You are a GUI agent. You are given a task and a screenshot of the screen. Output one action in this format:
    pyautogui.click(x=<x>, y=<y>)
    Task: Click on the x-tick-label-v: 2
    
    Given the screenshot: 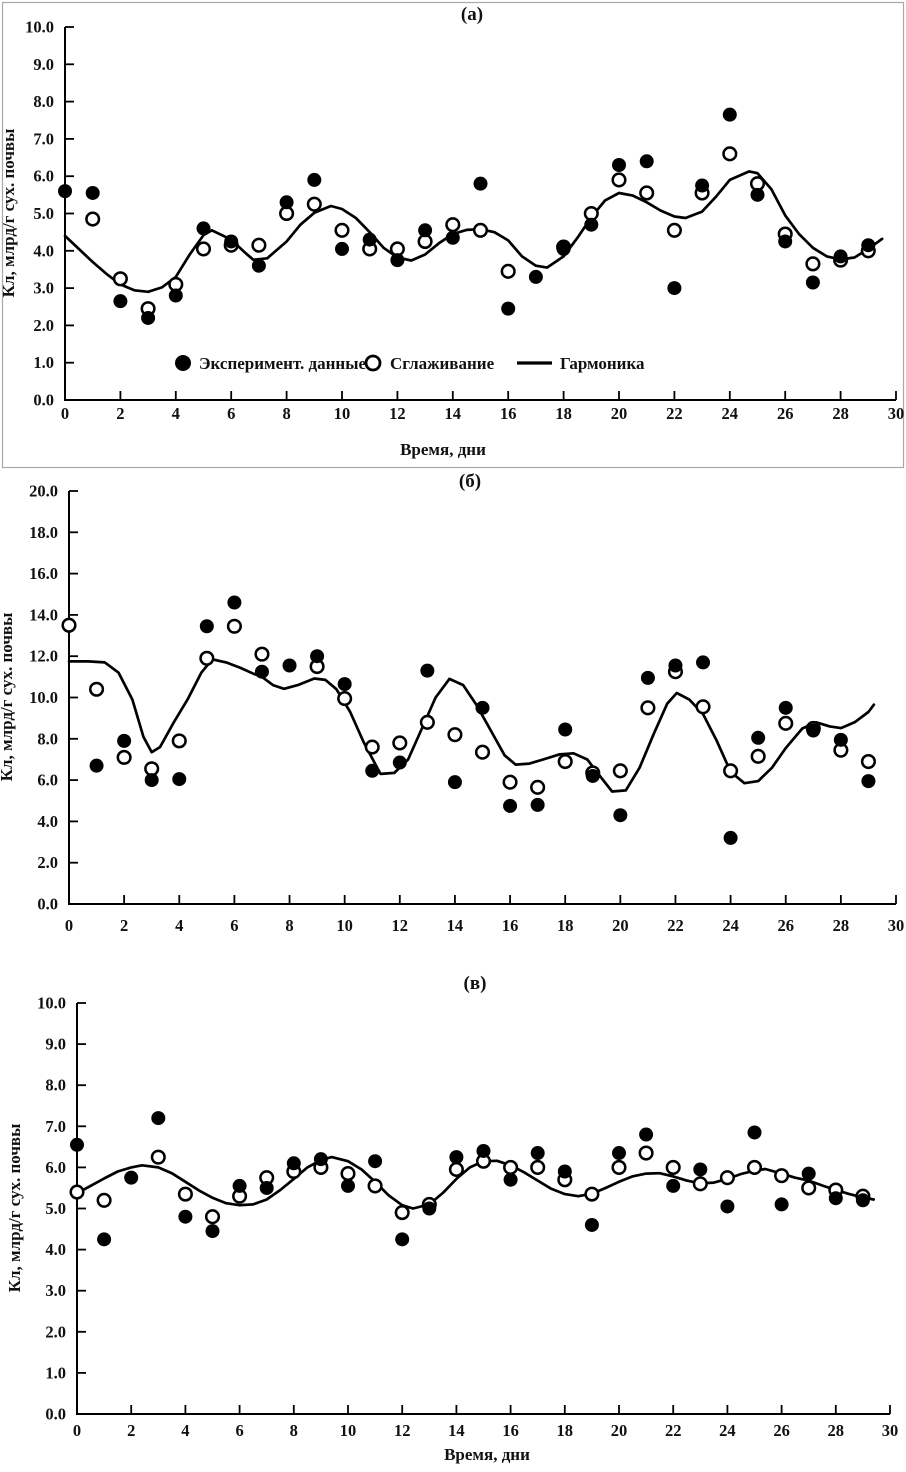 What is the action you would take?
    pyautogui.click(x=131, y=1430)
    